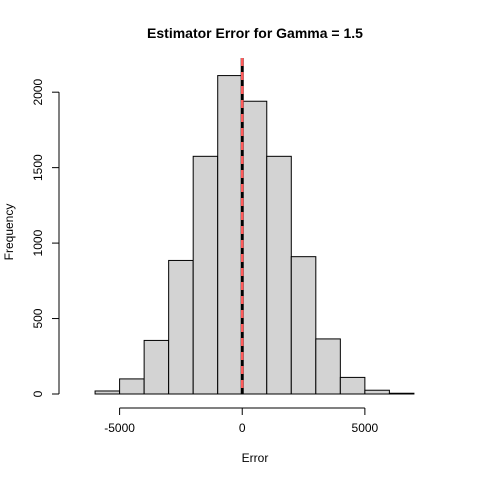 This screenshot has height=480, width=480. What do you see at coordinates (255, 33) in the screenshot?
I see `chart-title: Estimator Error for Gamma = 1.5` at bounding box center [255, 33].